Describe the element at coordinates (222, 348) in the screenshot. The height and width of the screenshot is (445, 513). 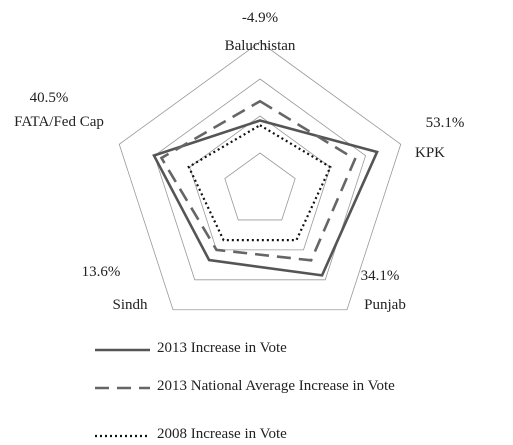
I see `legend-label: 2013 Increase in Vote` at that location.